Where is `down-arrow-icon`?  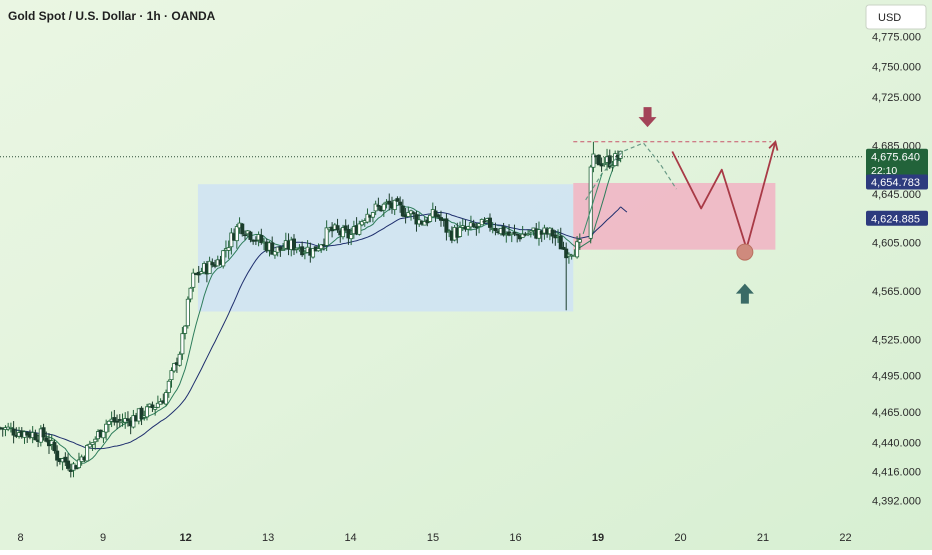 down-arrow-icon is located at coordinates (647, 117).